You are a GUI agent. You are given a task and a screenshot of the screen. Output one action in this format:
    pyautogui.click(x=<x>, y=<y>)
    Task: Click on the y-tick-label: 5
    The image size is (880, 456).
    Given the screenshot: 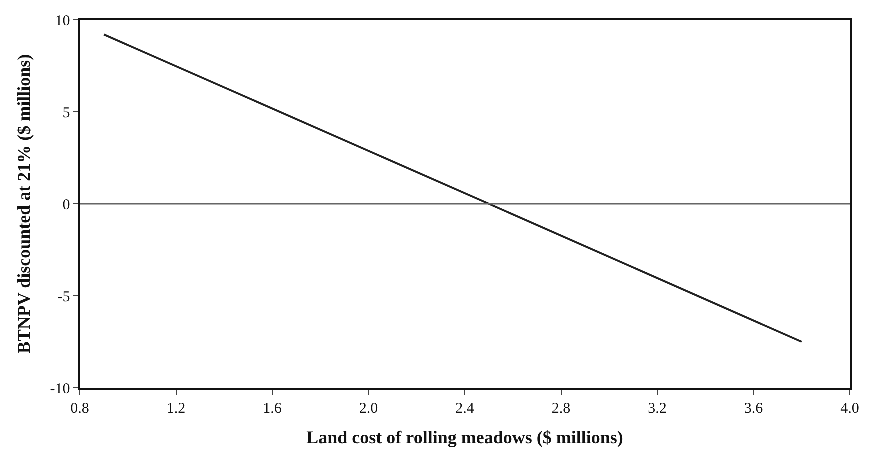 What is the action you would take?
    pyautogui.click(x=66, y=113)
    